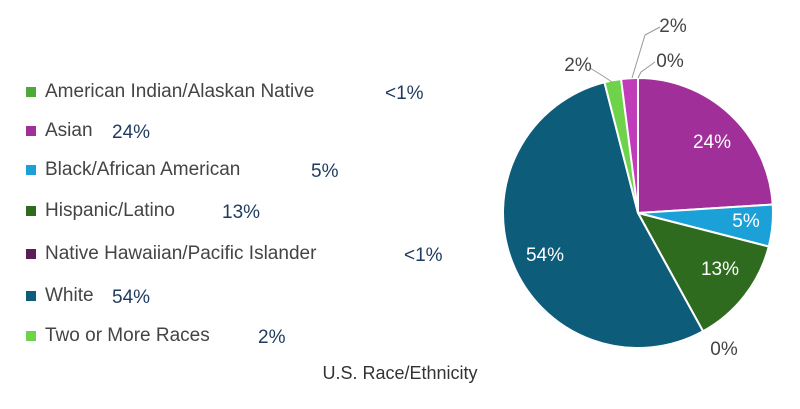  I want to click on data-label: 13%, so click(720, 269).